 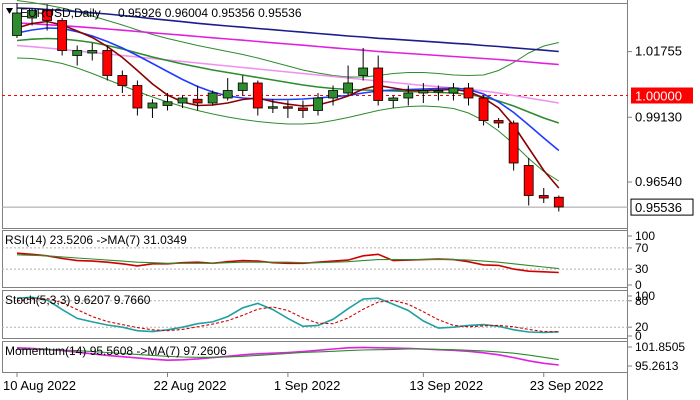 I want to click on panel-tick-label: 95.2613, so click(x=657, y=366).